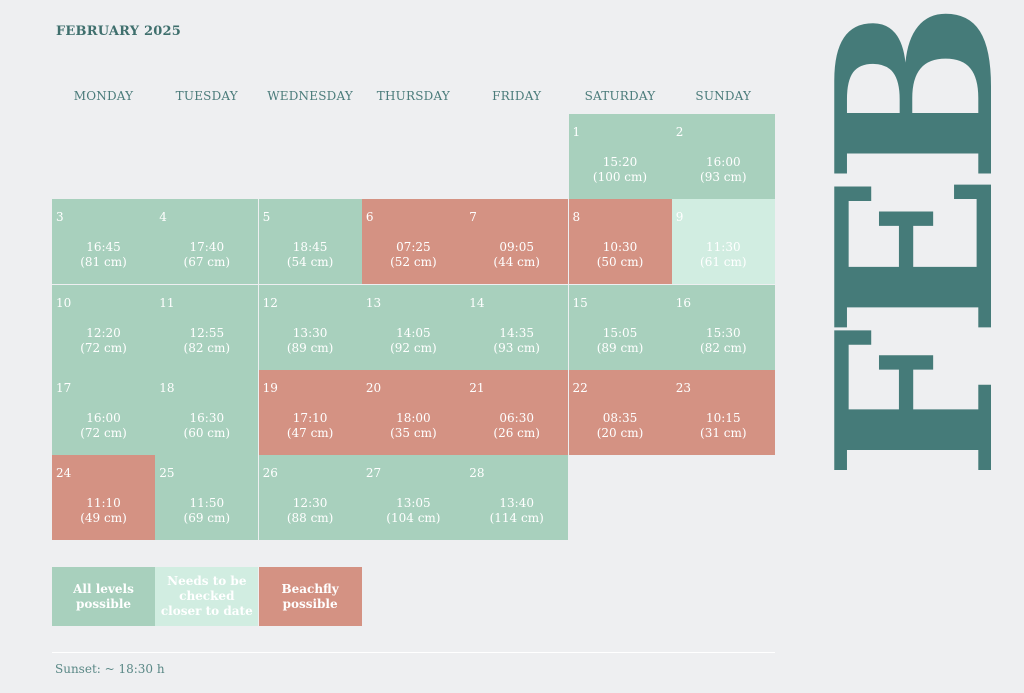  I want to click on tide-height: (92 cm), so click(413, 347).